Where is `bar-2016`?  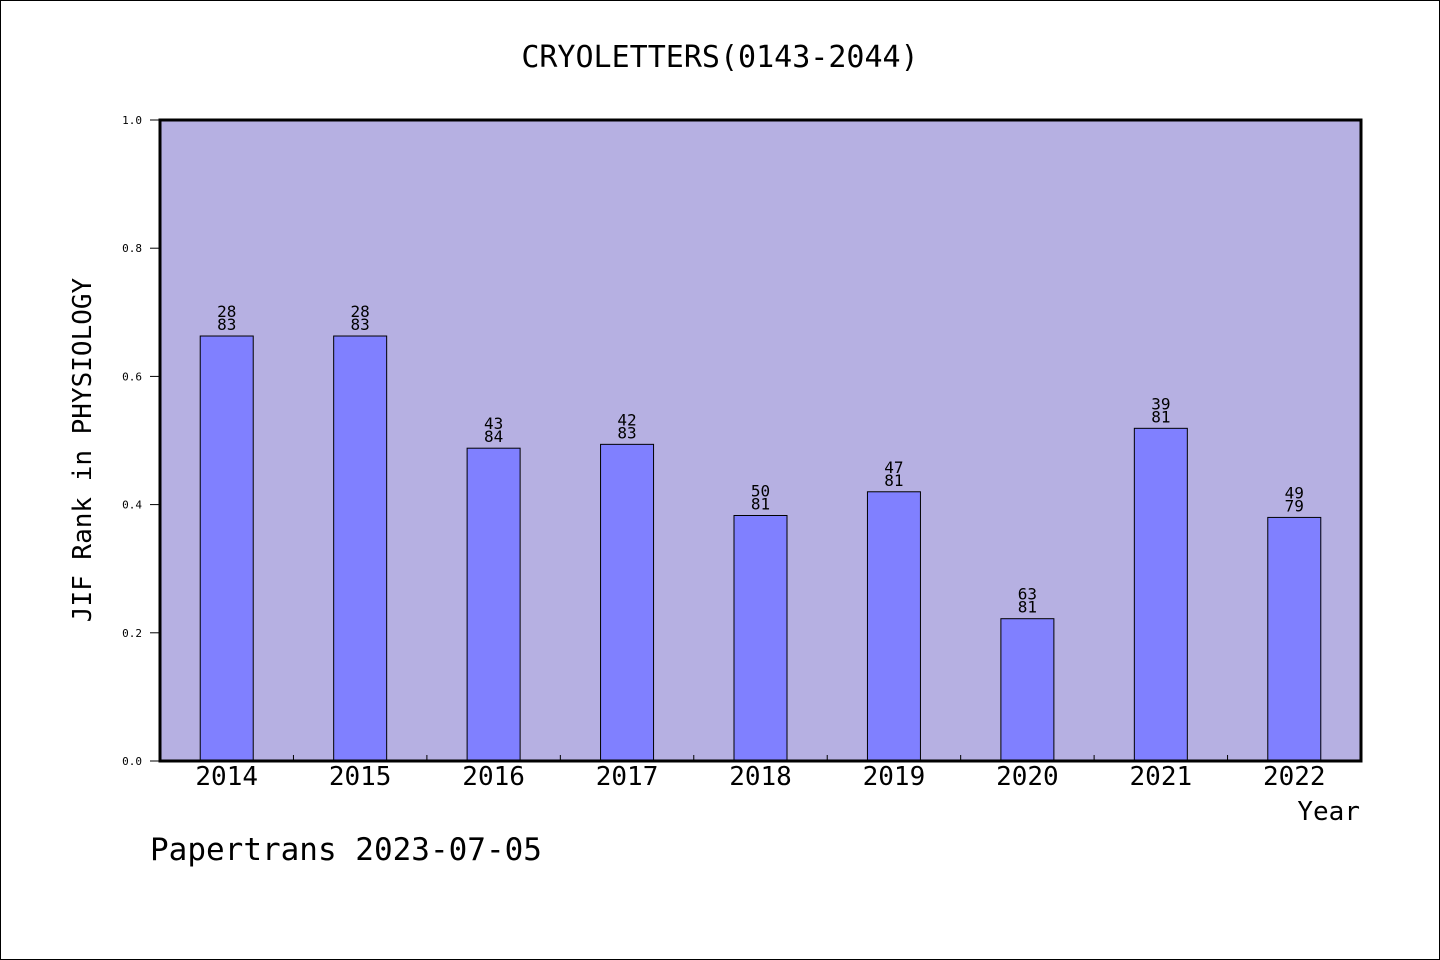 bar-2016 is located at coordinates (493, 604).